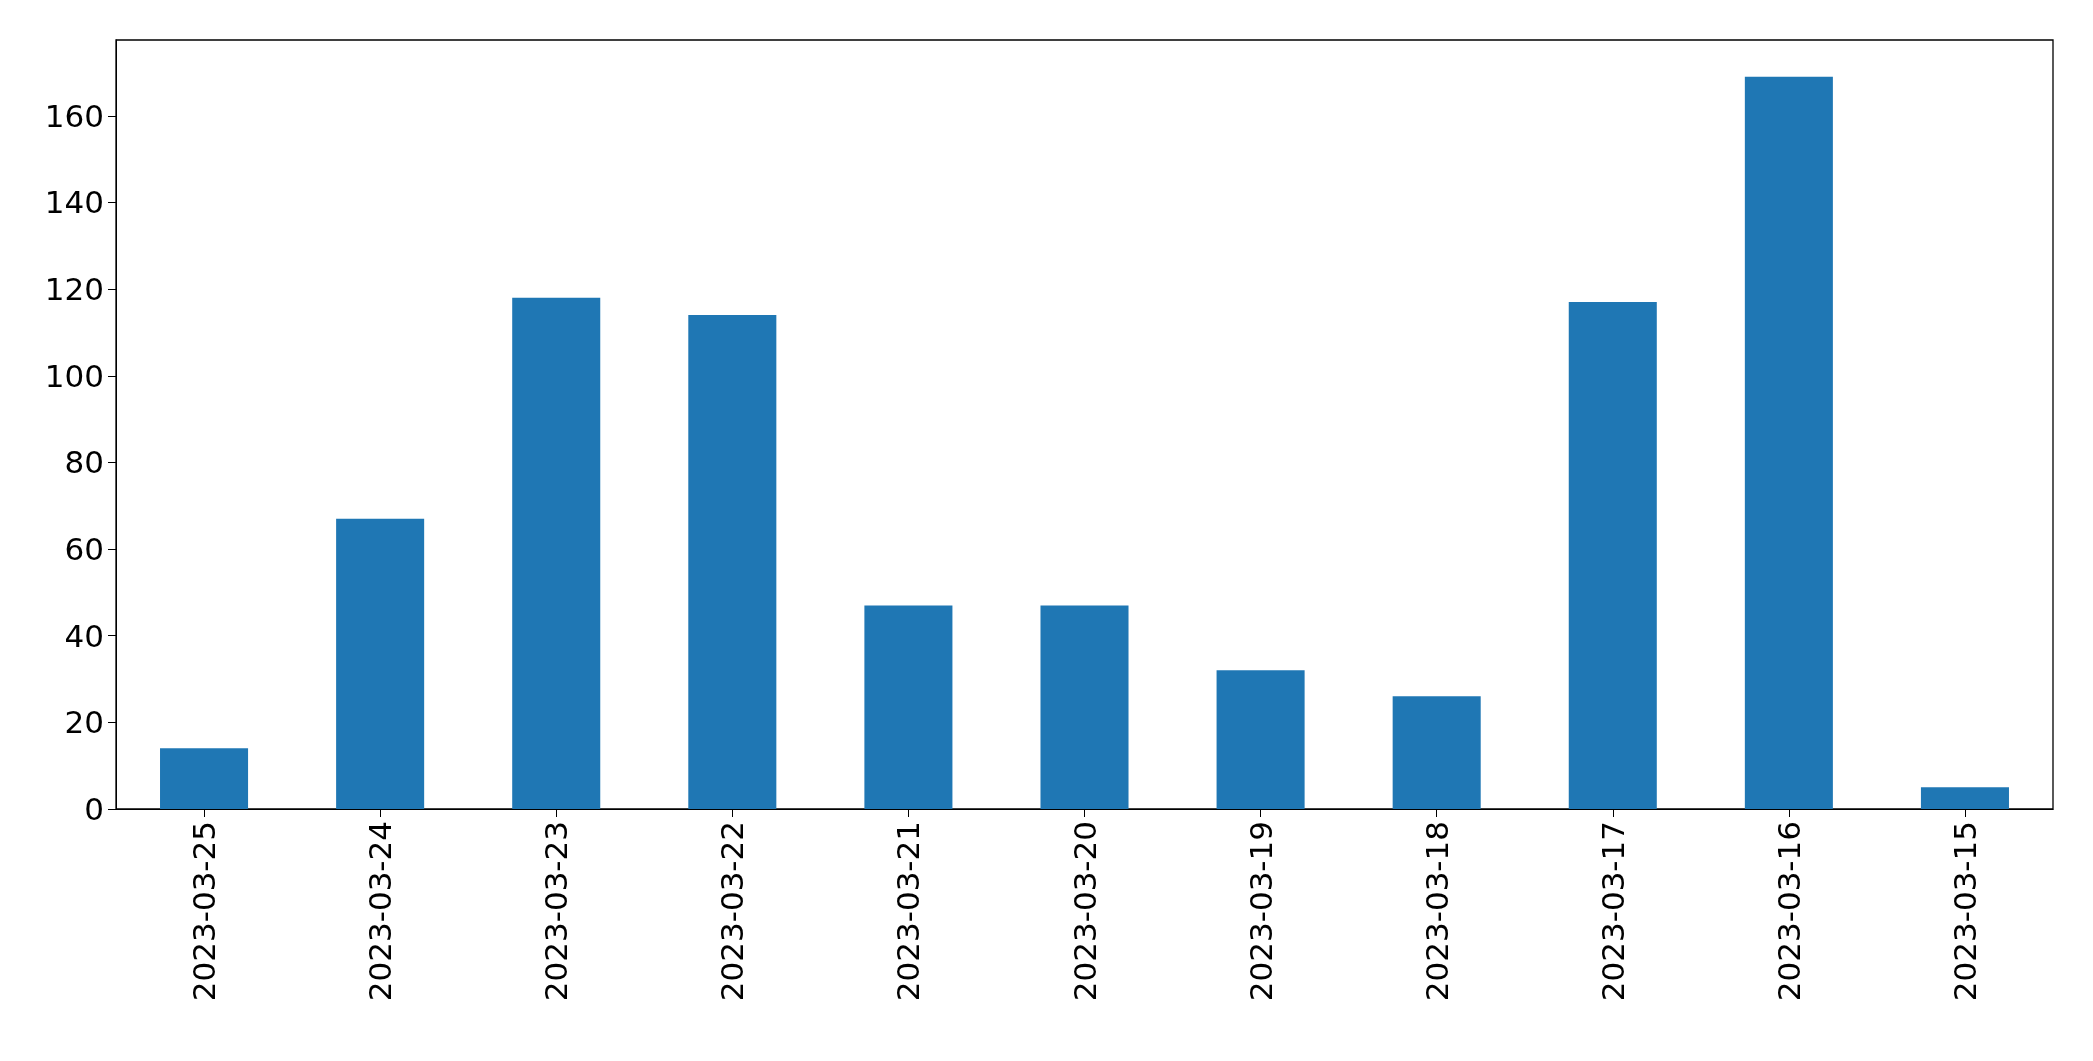  I want to click on y-tick-label: 100, so click(74, 375).